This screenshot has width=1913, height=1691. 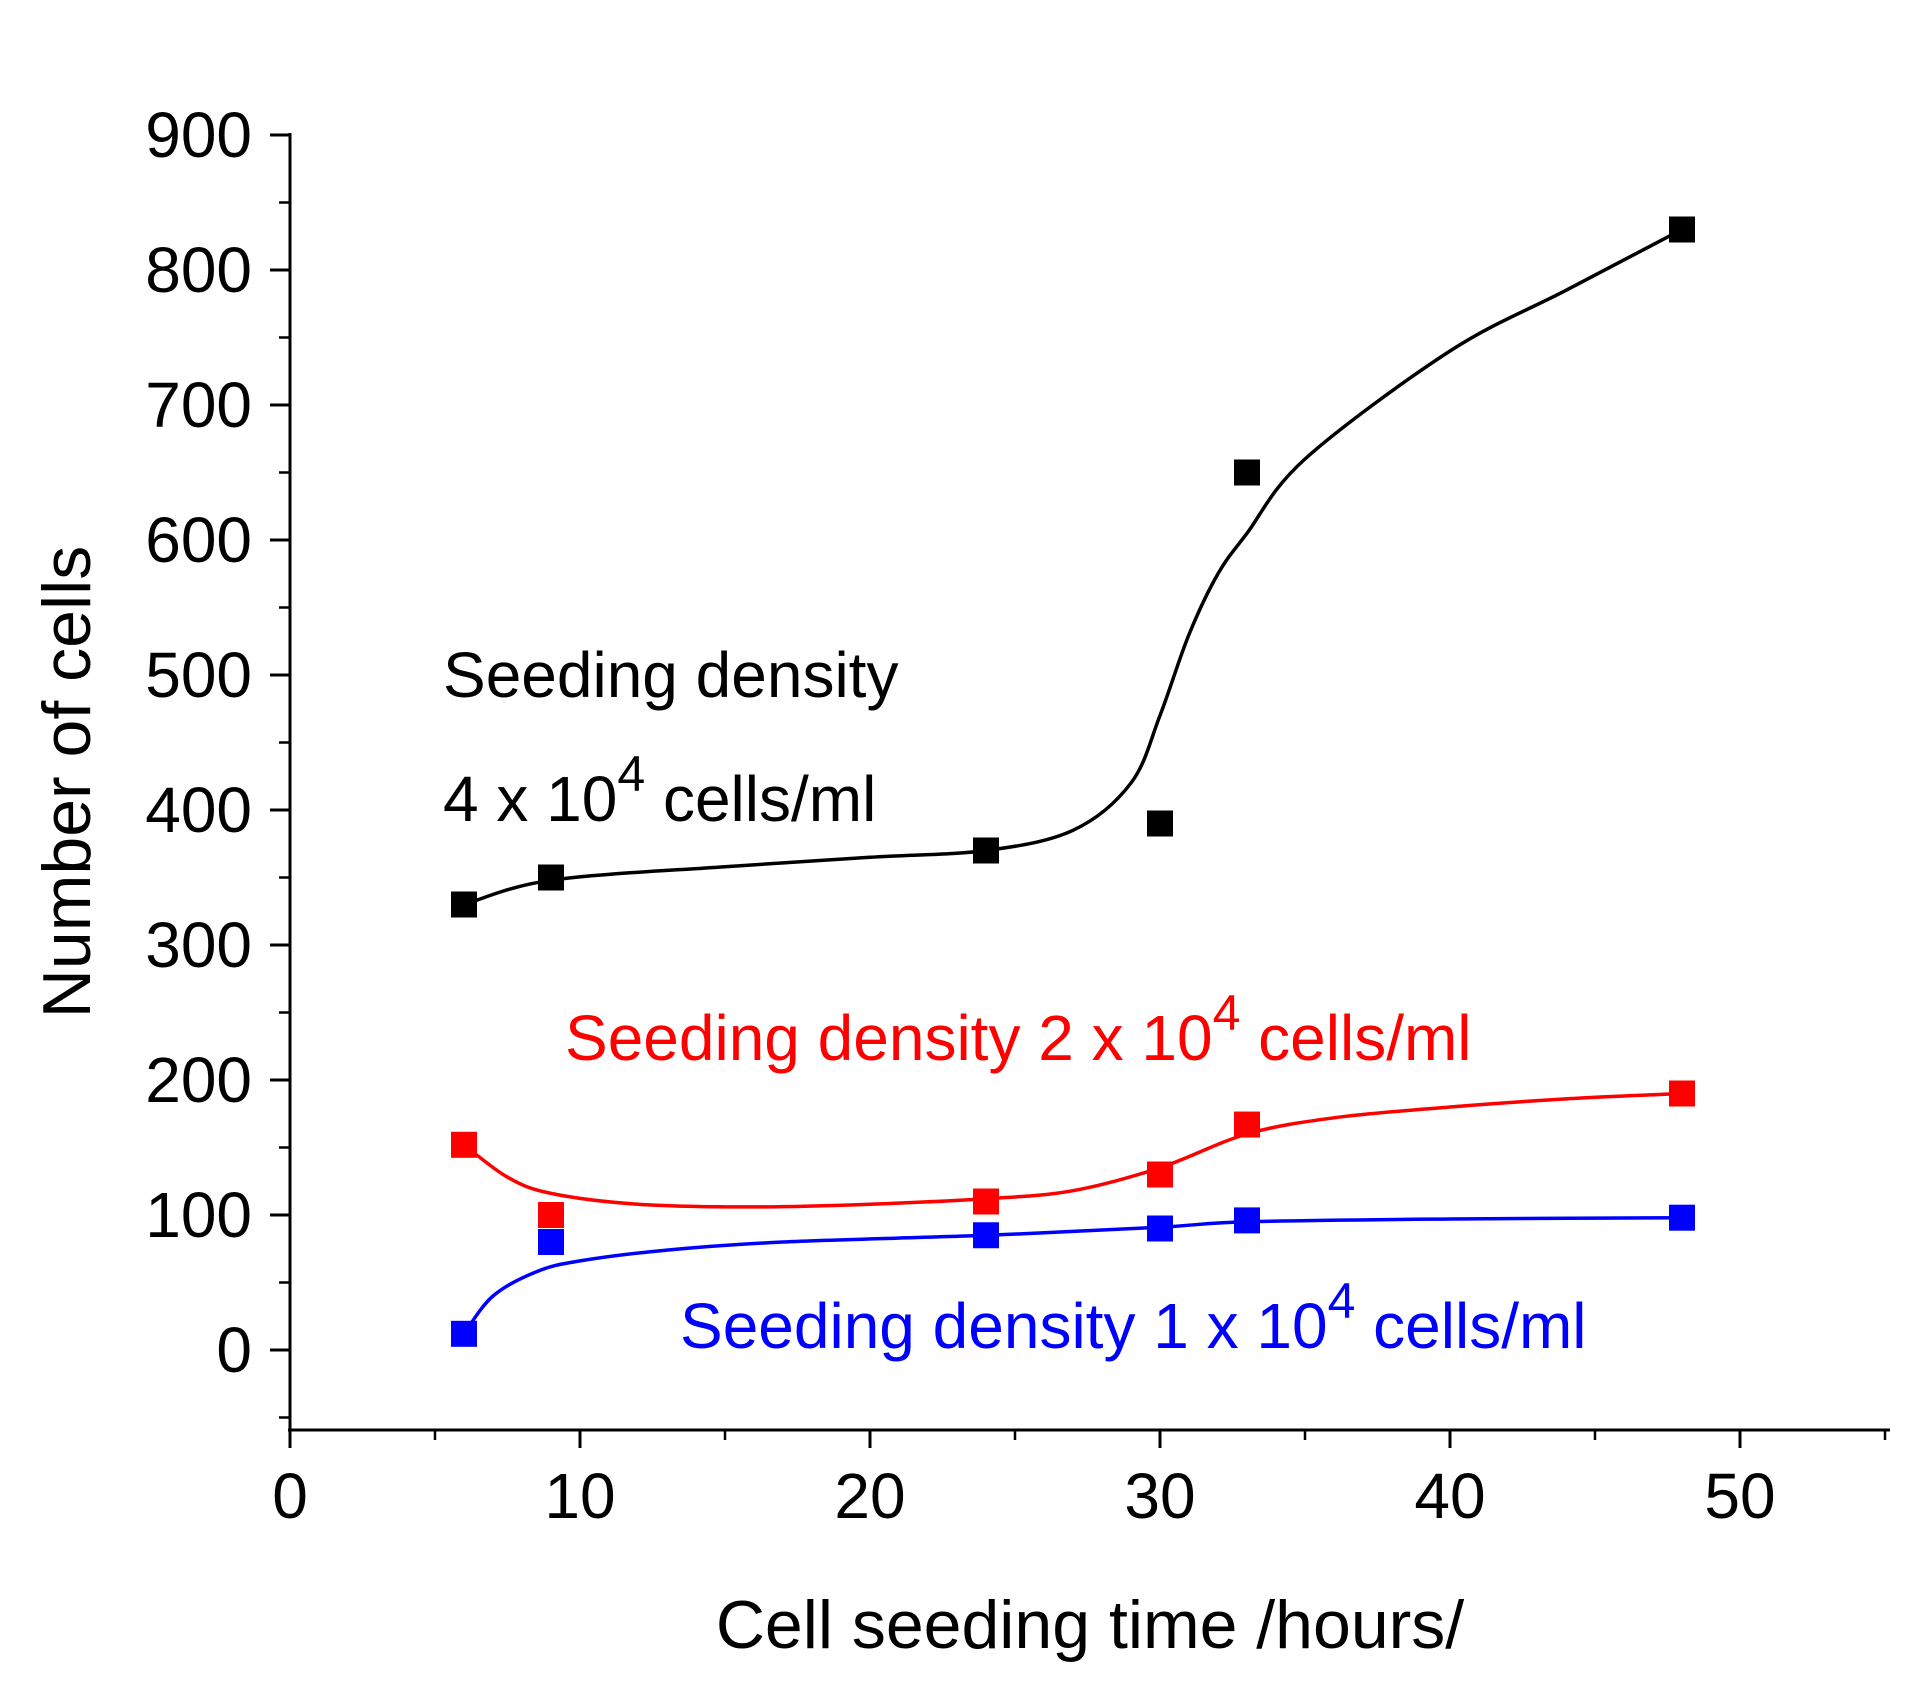 What do you see at coordinates (198, 405) in the screenshot?
I see `y-tick-label: 700` at bounding box center [198, 405].